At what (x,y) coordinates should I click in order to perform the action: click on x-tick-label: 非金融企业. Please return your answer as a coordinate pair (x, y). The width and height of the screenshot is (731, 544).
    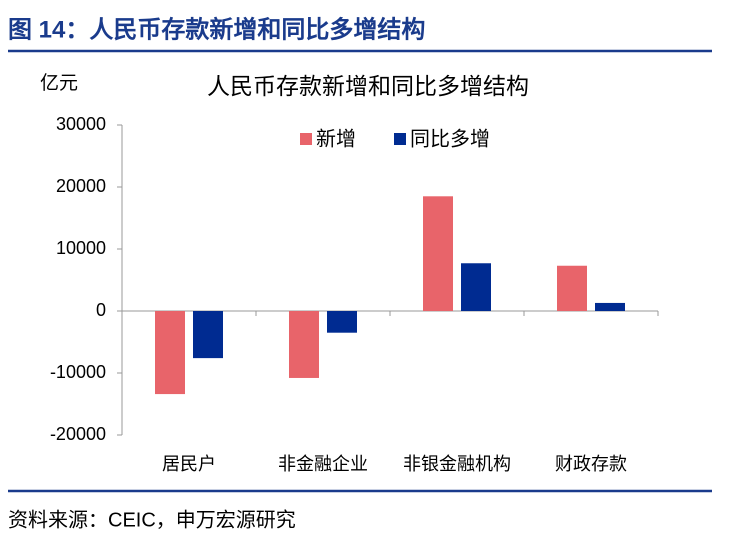
    Looking at the image, I should click on (323, 464).